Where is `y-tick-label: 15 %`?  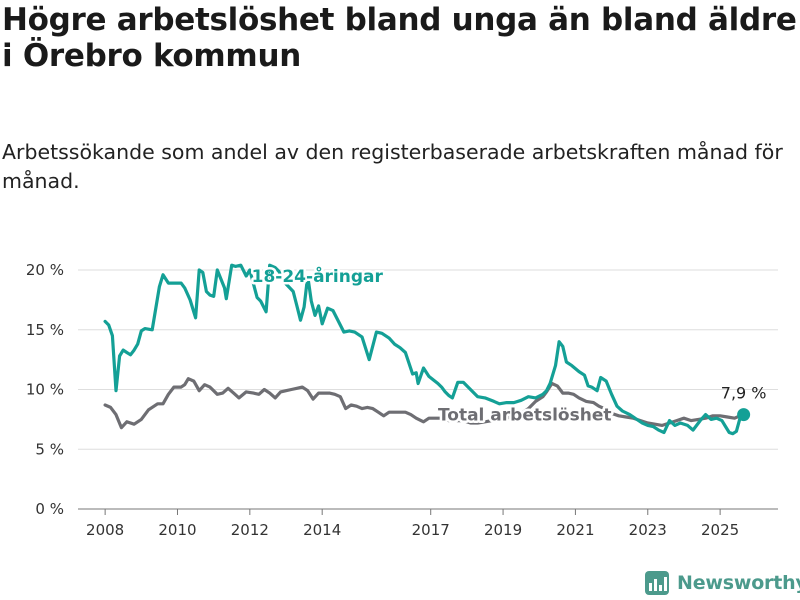
y-tick-label: 15 % is located at coordinates (45, 330).